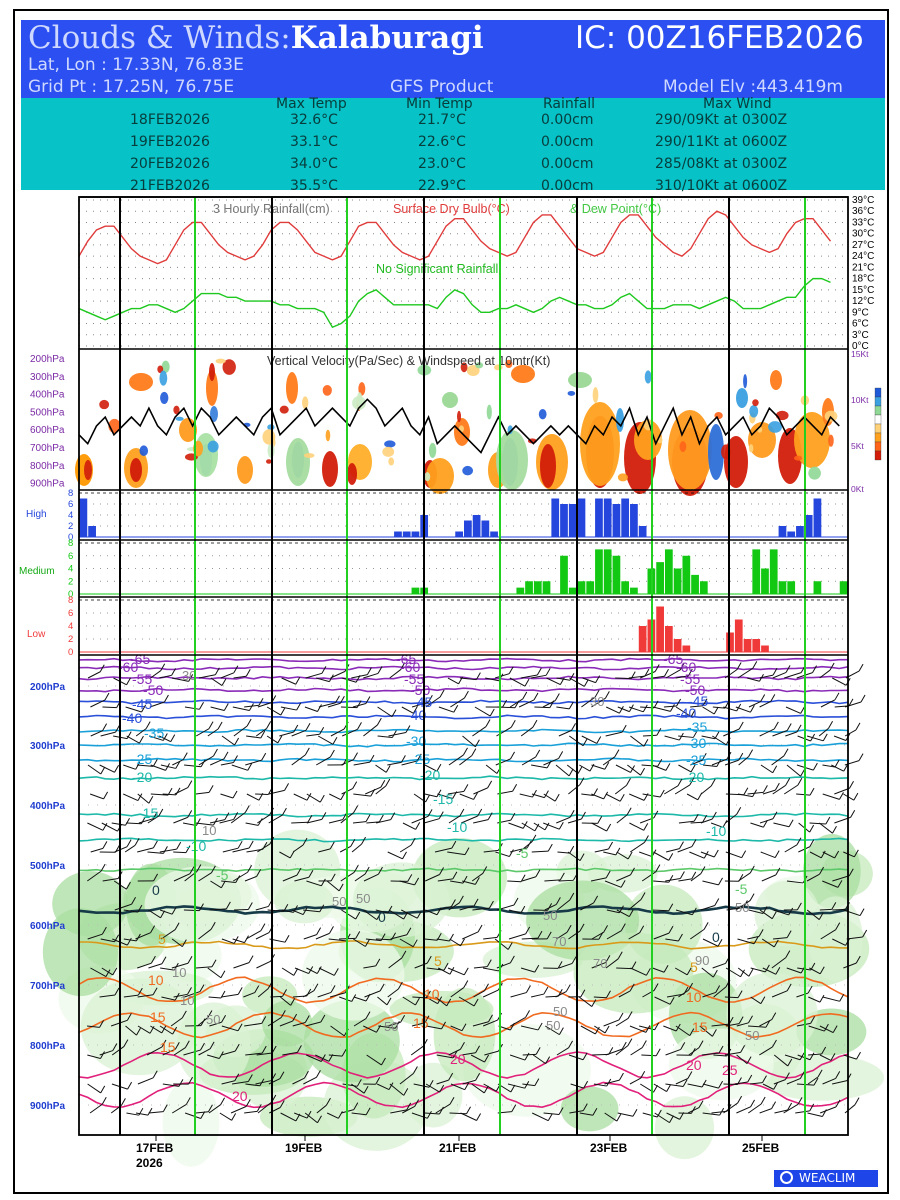 The height and width of the screenshot is (1200, 900). Describe the element at coordinates (468, 528) in the screenshot. I see `high-cloud-bar` at that location.